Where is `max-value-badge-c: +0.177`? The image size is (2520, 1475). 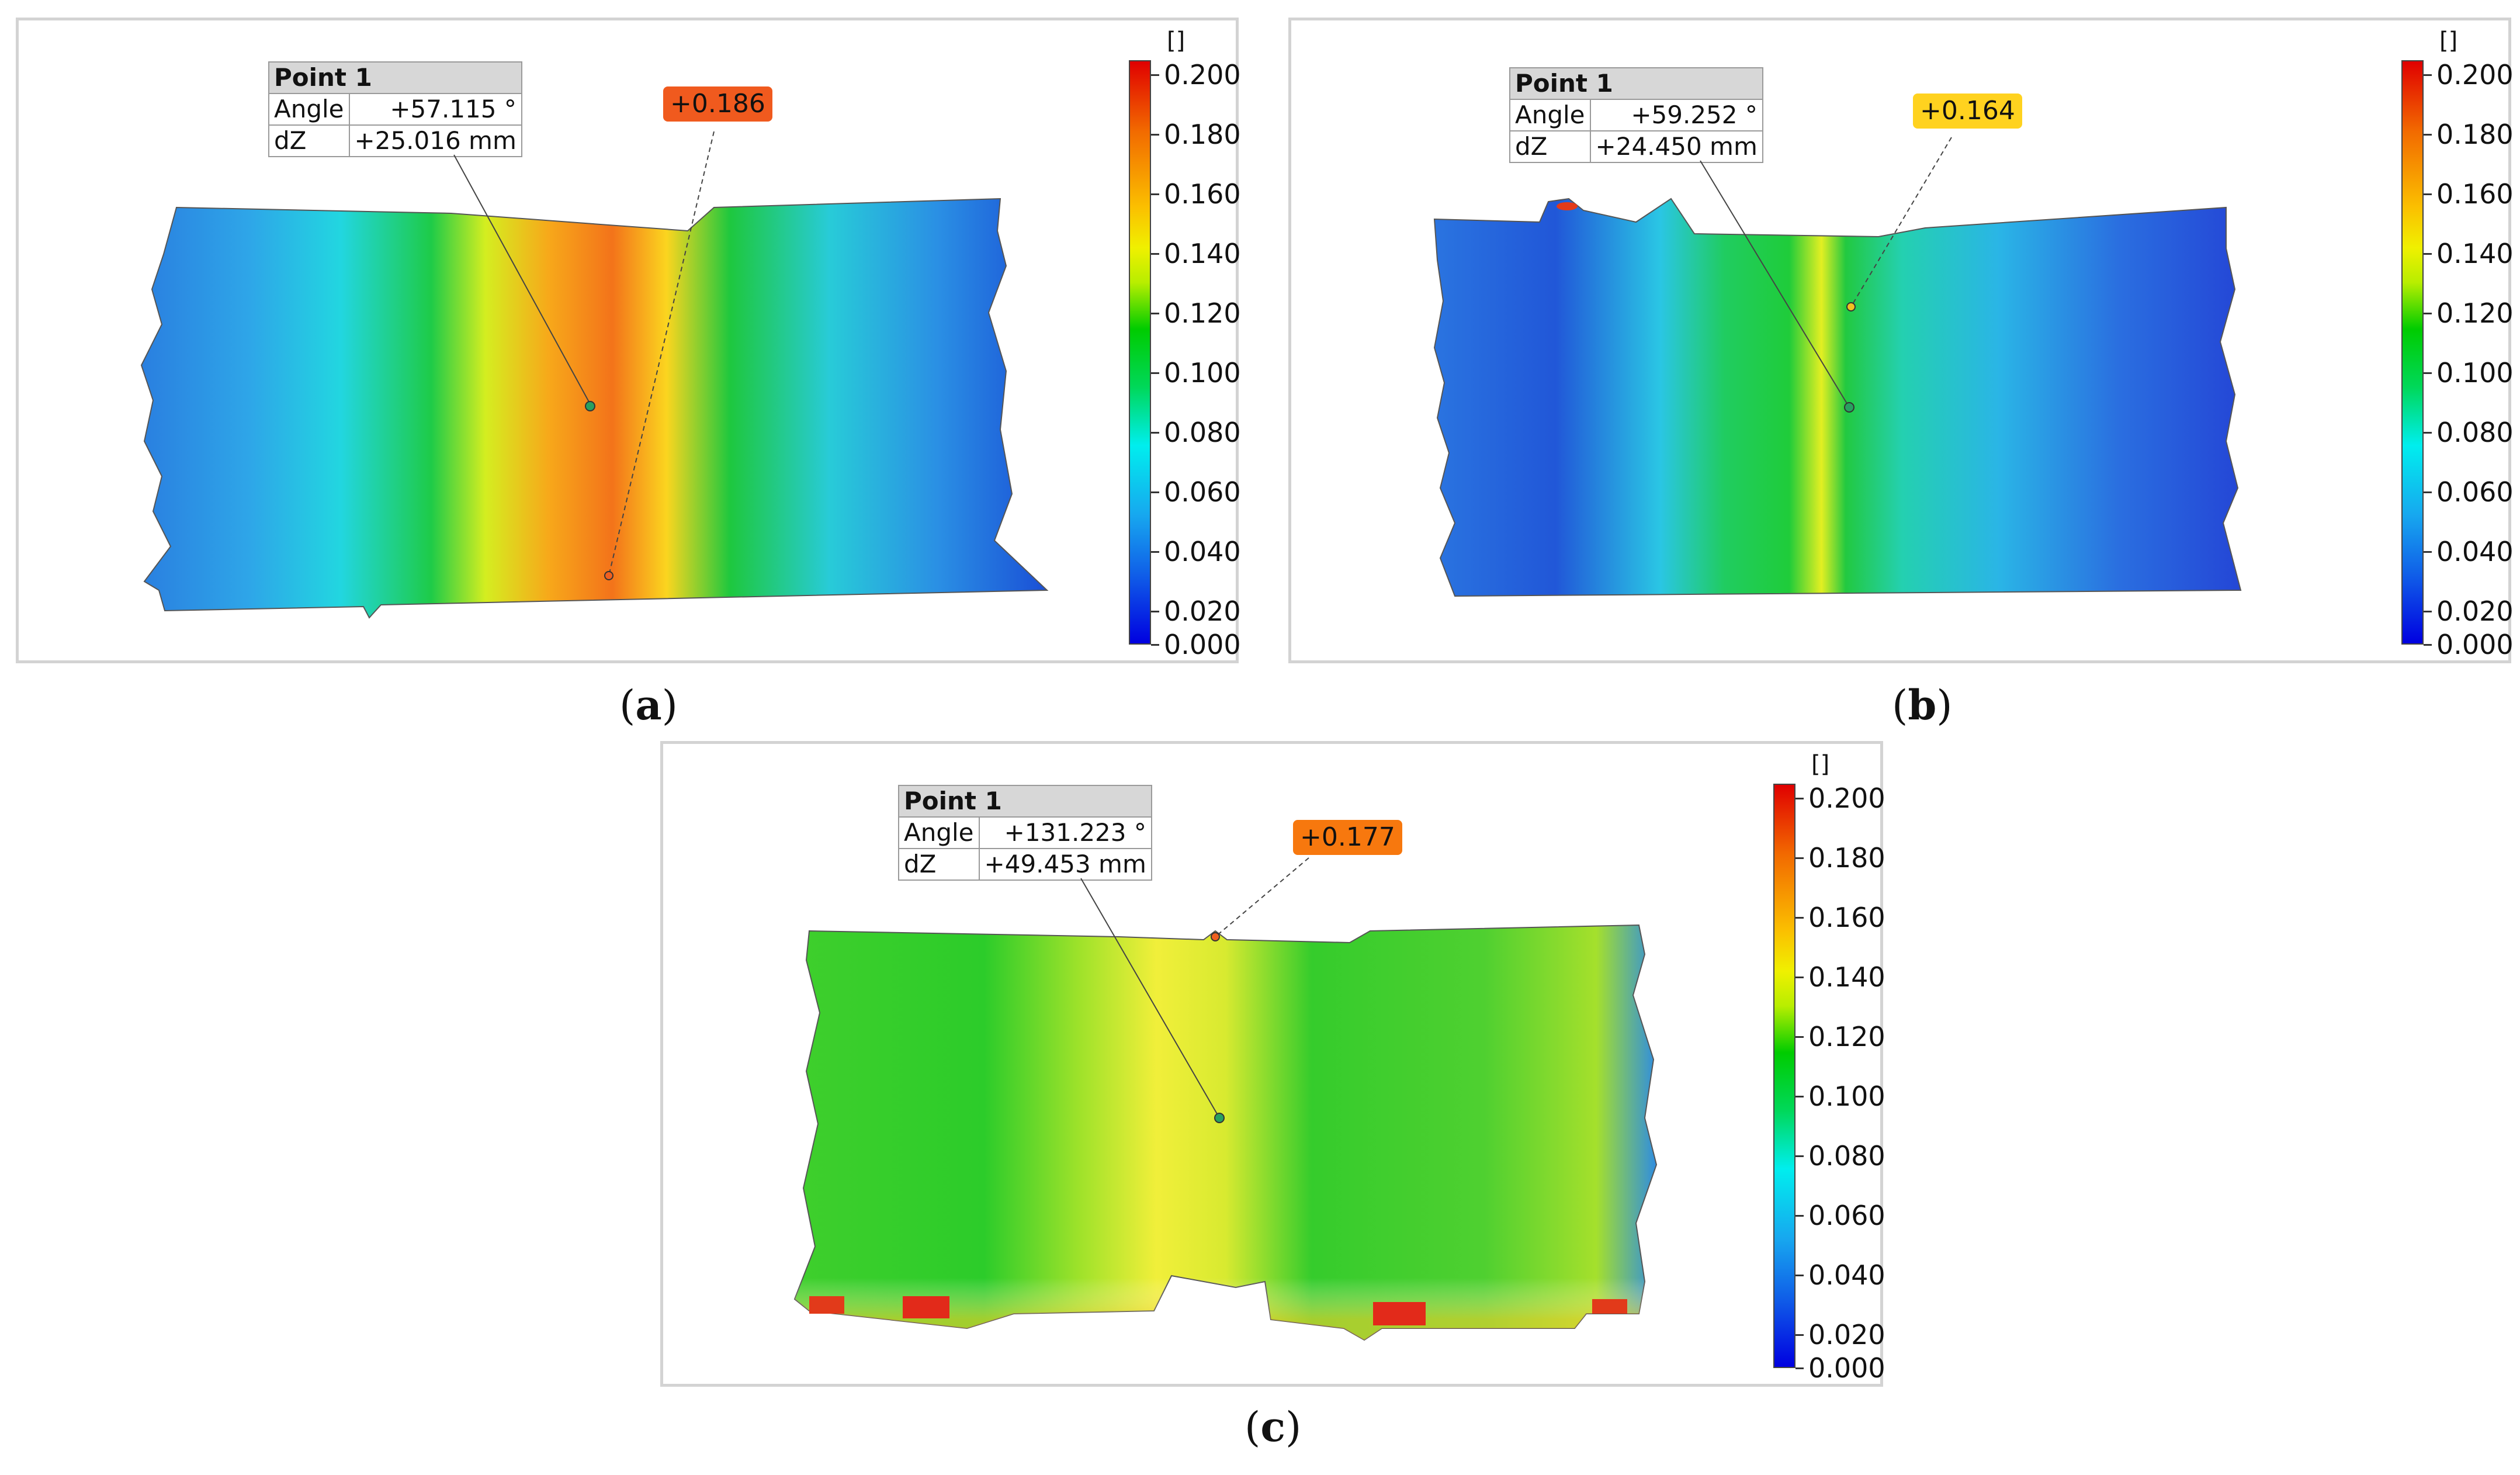 max-value-badge-c: +0.177 is located at coordinates (1347, 837).